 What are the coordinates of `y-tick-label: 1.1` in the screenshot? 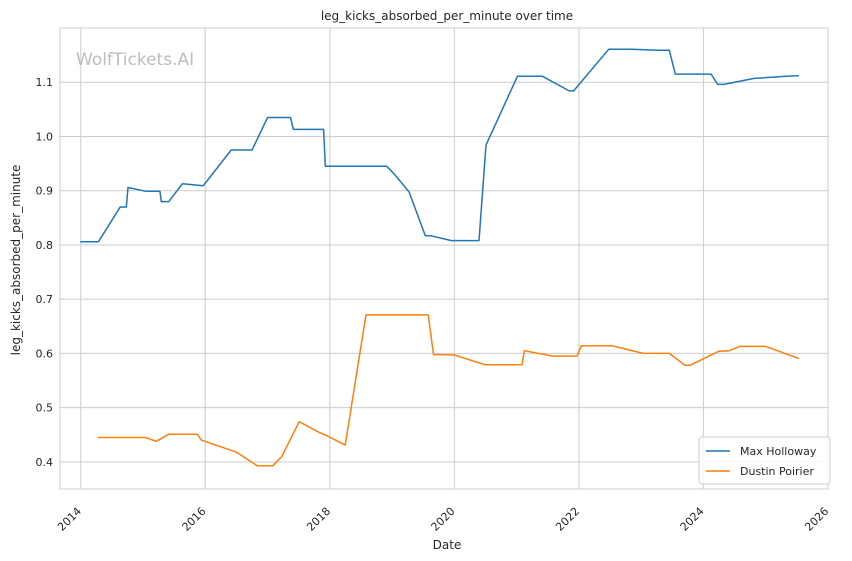 It's located at (45, 82).